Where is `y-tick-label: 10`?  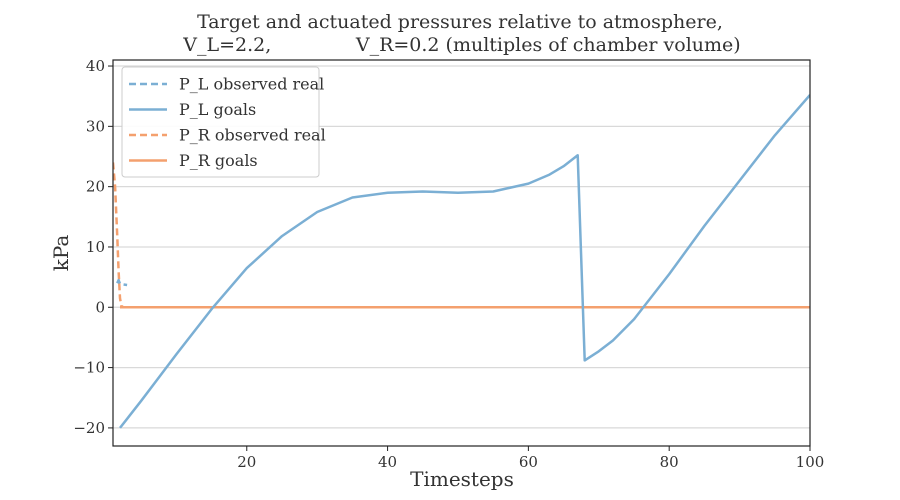 y-tick-label: 10 is located at coordinates (95, 247).